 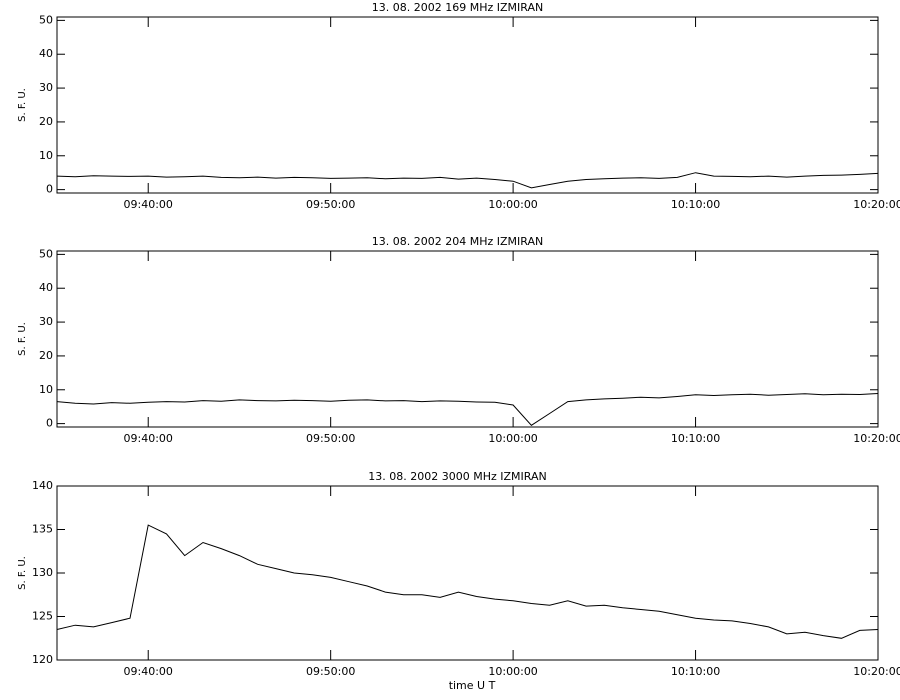 I want to click on y-tick-label: 140, so click(x=42, y=485).